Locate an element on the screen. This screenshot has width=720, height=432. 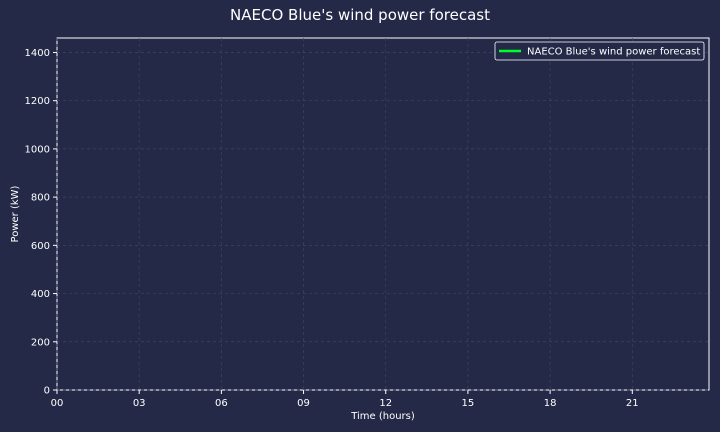
x-axis-label: Time (hours) is located at coordinates (382, 416).